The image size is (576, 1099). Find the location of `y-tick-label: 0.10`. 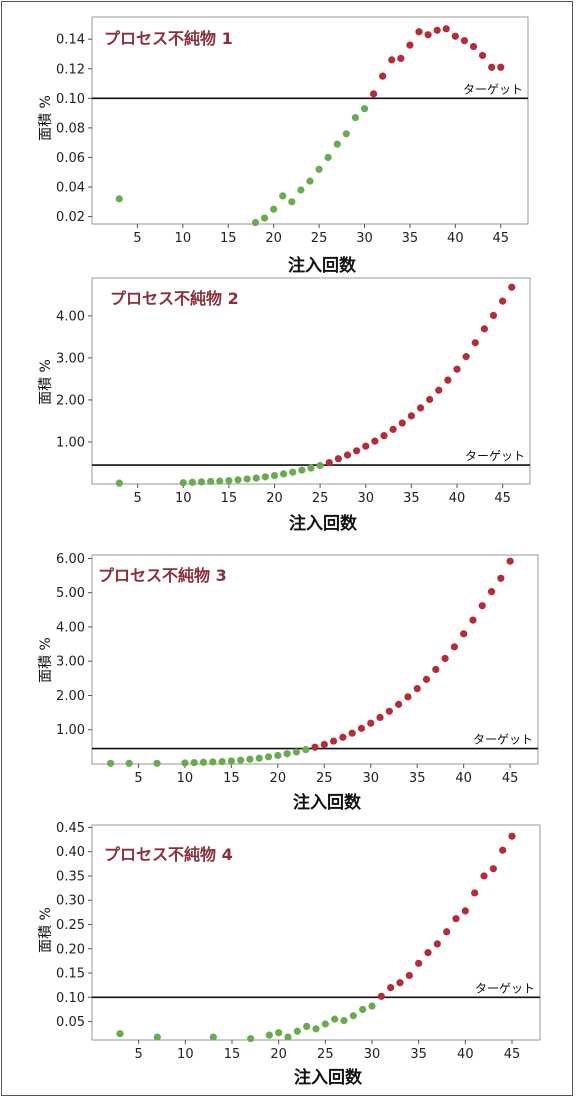

y-tick-label: 0.10 is located at coordinates (70, 998).